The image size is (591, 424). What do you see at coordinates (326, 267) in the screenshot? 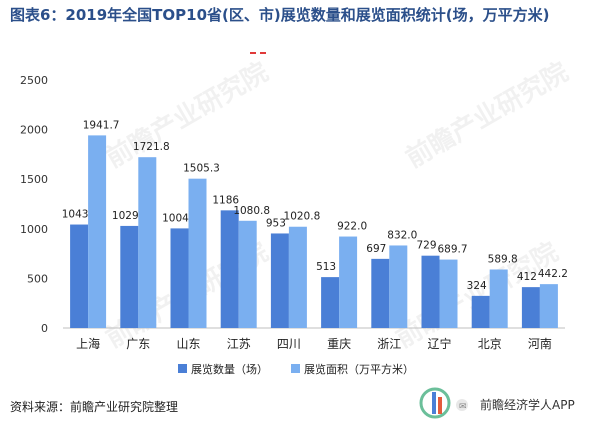
I see `data-label-count: 513` at bounding box center [326, 267].